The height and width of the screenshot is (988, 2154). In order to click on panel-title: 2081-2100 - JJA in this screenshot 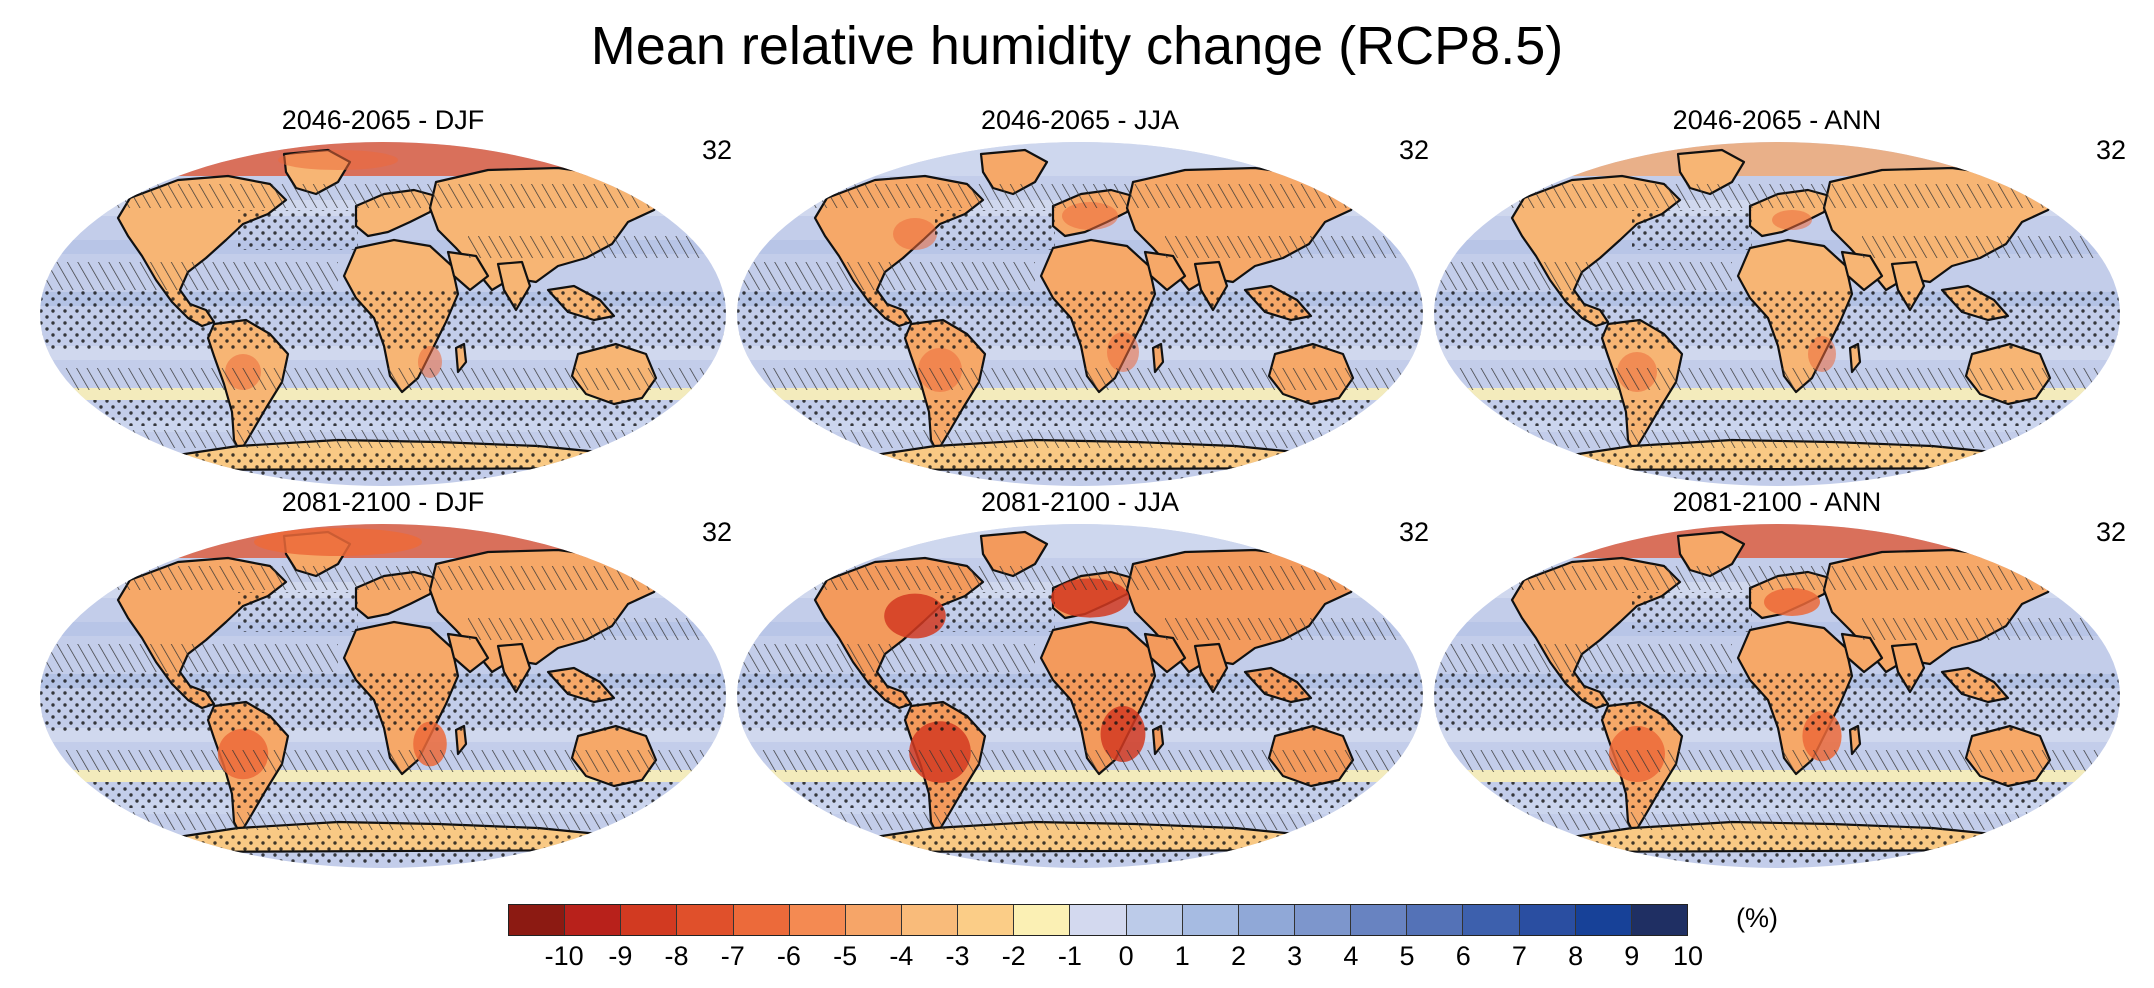, I will do `click(1080, 502)`.